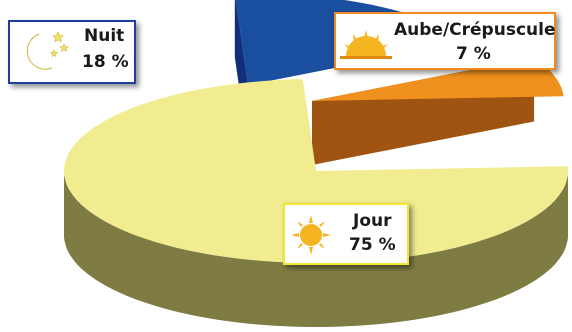 The height and width of the screenshot is (332, 572). I want to click on label-jour-name: Jour, so click(372, 221).